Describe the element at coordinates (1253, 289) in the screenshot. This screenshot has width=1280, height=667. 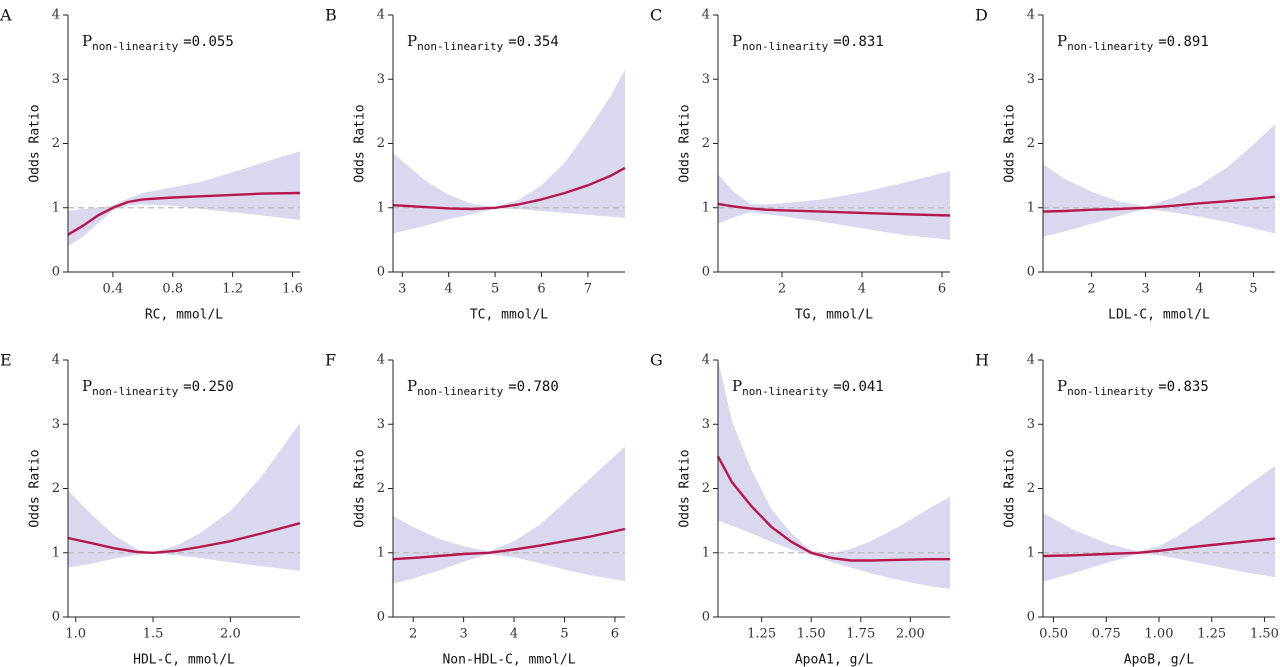
I see `x-tick-label: 5` at that location.